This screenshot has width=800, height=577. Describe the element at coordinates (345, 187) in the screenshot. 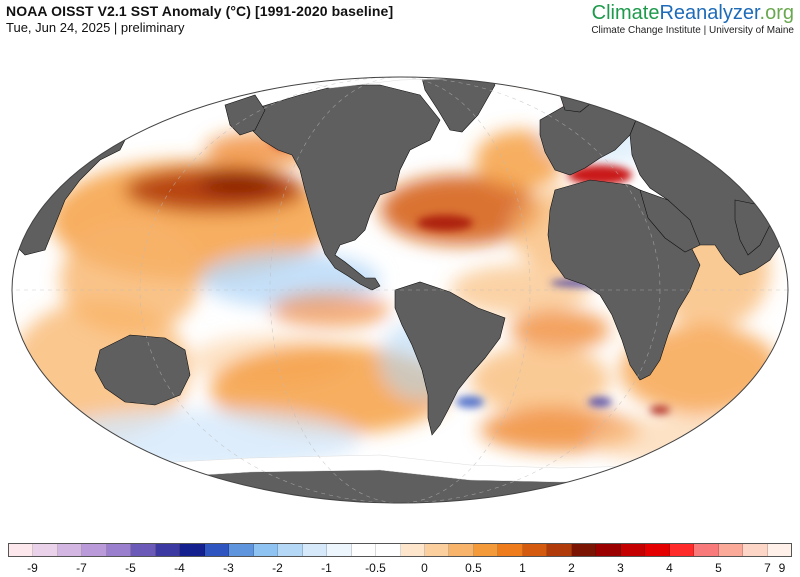

I see `north-america-land` at that location.